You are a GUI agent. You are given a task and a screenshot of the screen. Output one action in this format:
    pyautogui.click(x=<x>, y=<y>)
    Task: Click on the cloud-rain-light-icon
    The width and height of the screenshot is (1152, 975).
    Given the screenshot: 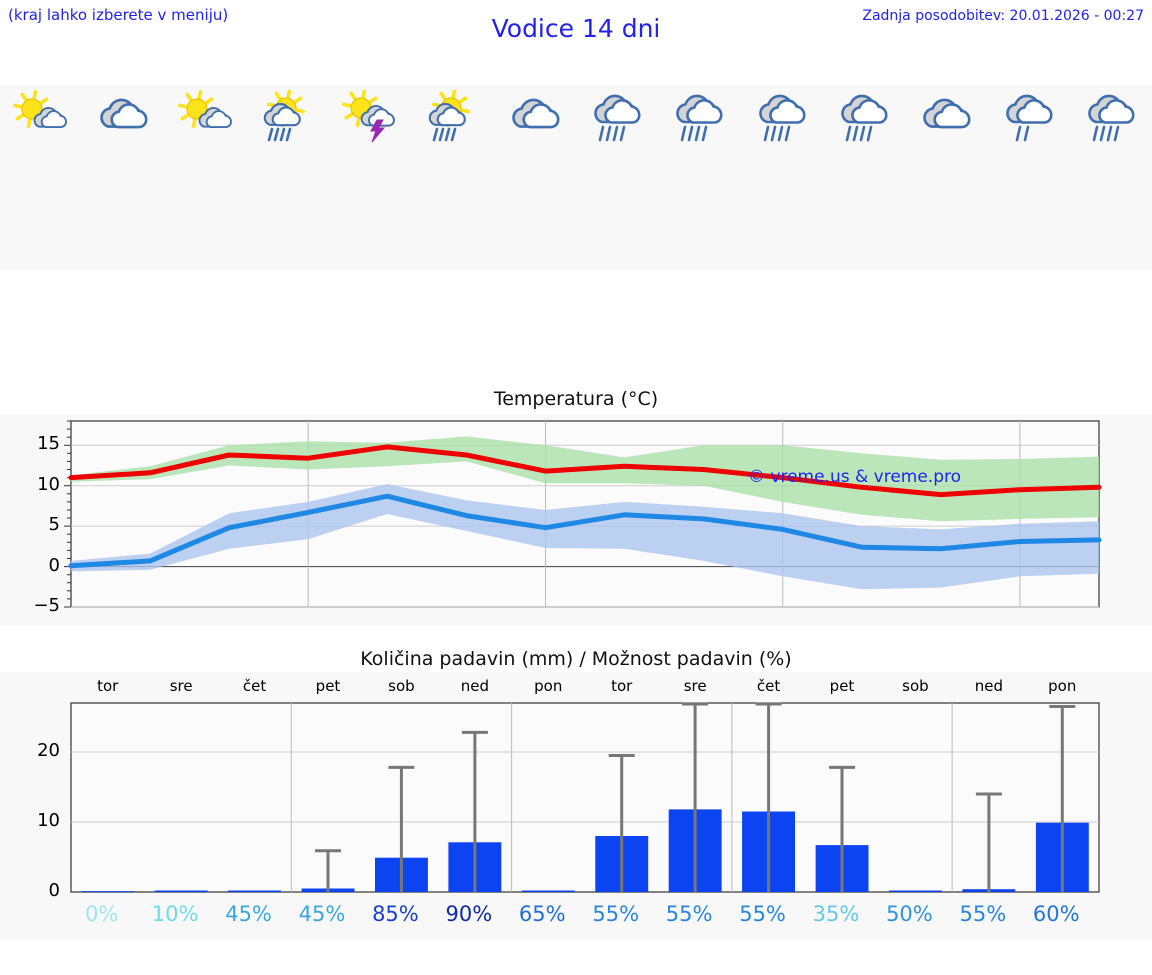 What is the action you would take?
    pyautogui.click(x=1029, y=118)
    